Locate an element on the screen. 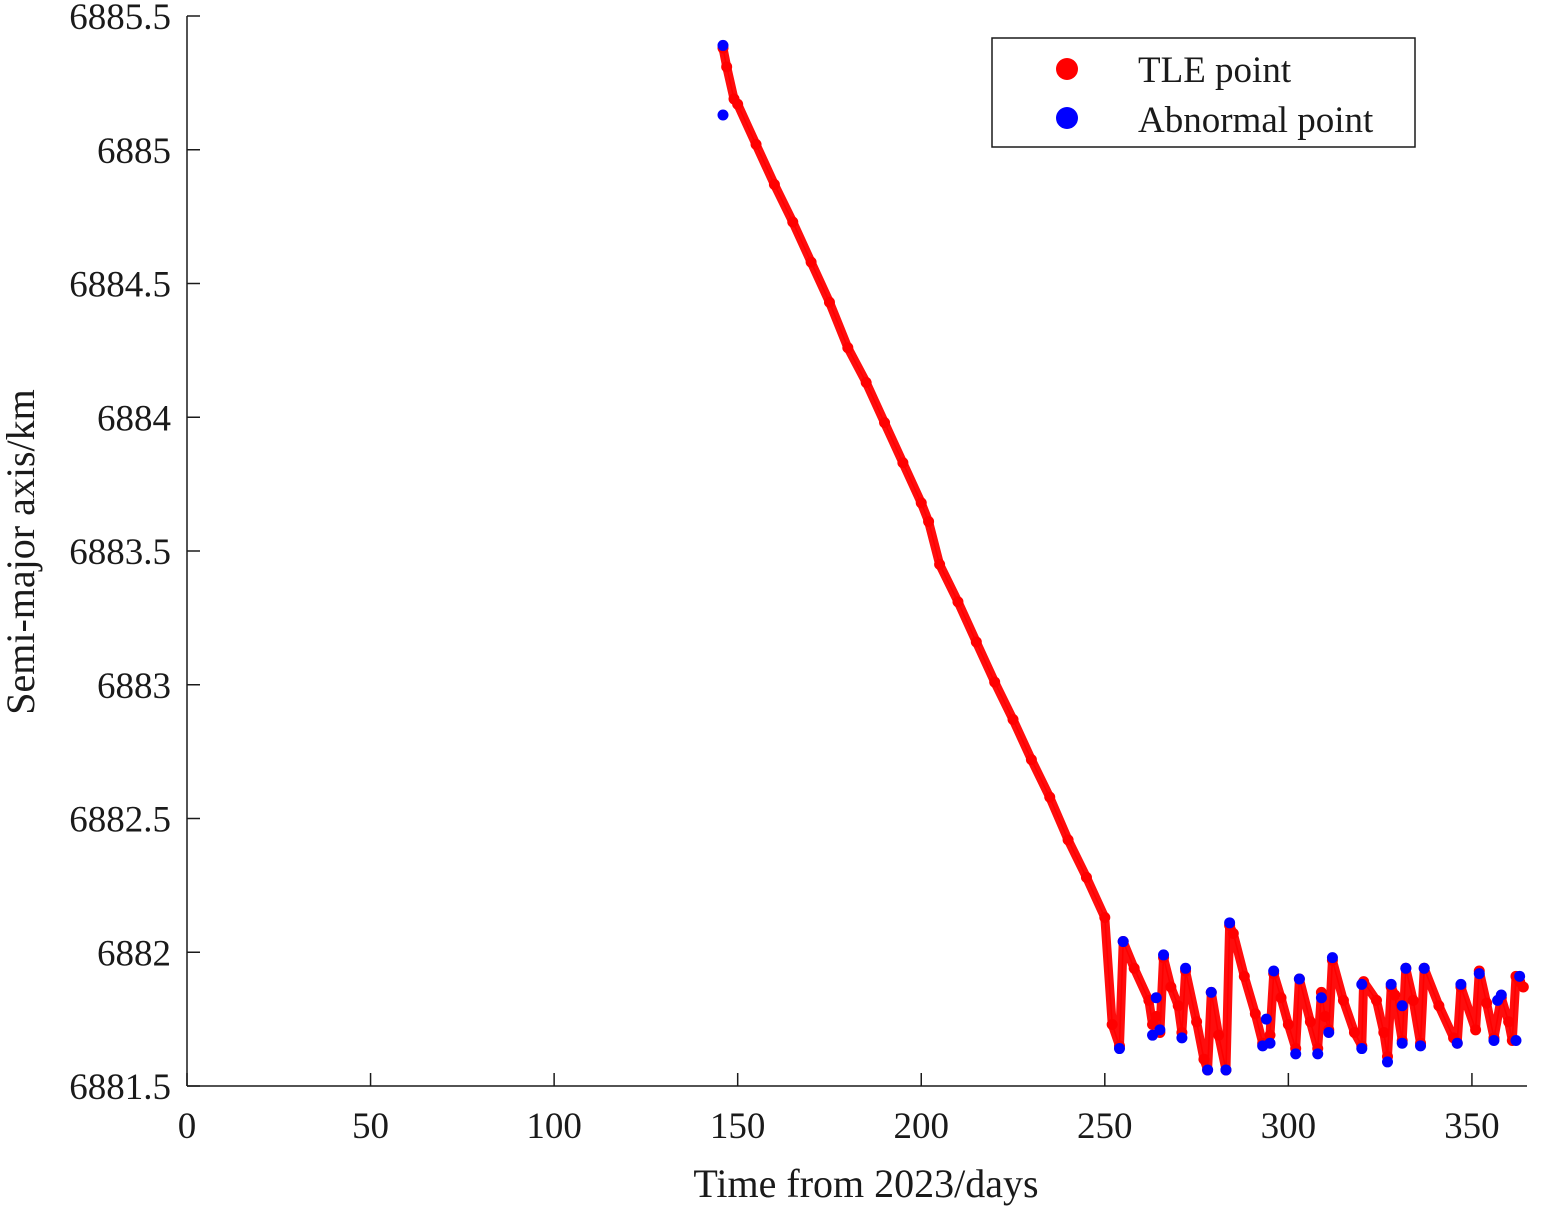 The width and height of the screenshot is (1546, 1215). legend-box is located at coordinates (1203, 92).